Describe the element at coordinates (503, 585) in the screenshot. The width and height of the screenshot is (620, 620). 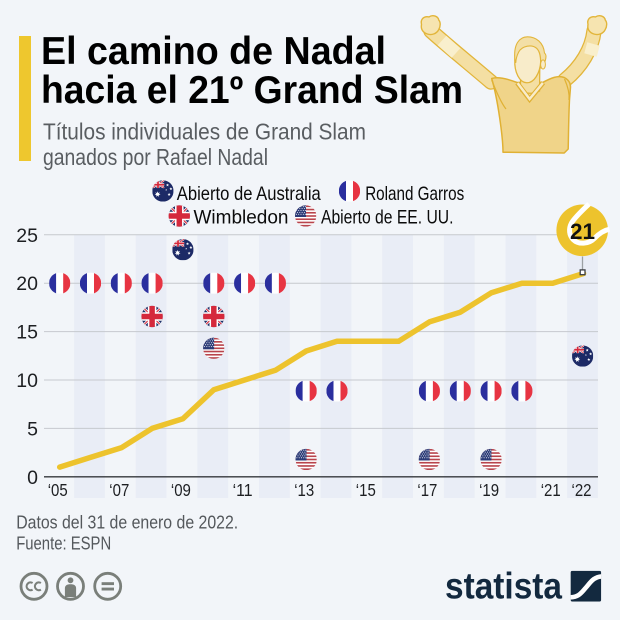
I see `svg-text: statista` at that location.